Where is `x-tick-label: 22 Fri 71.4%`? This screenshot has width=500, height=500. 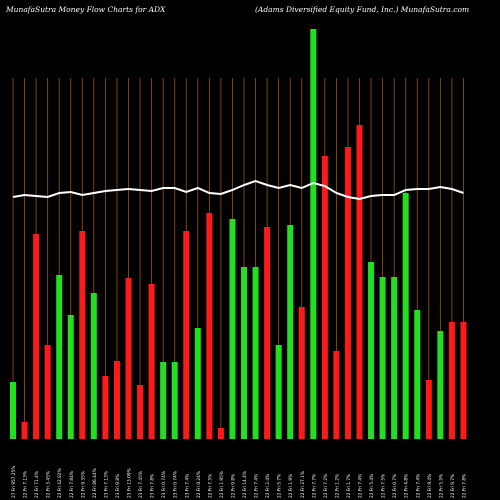 x-tick-label: 22 Fri 71.4% is located at coordinates (37, 484).